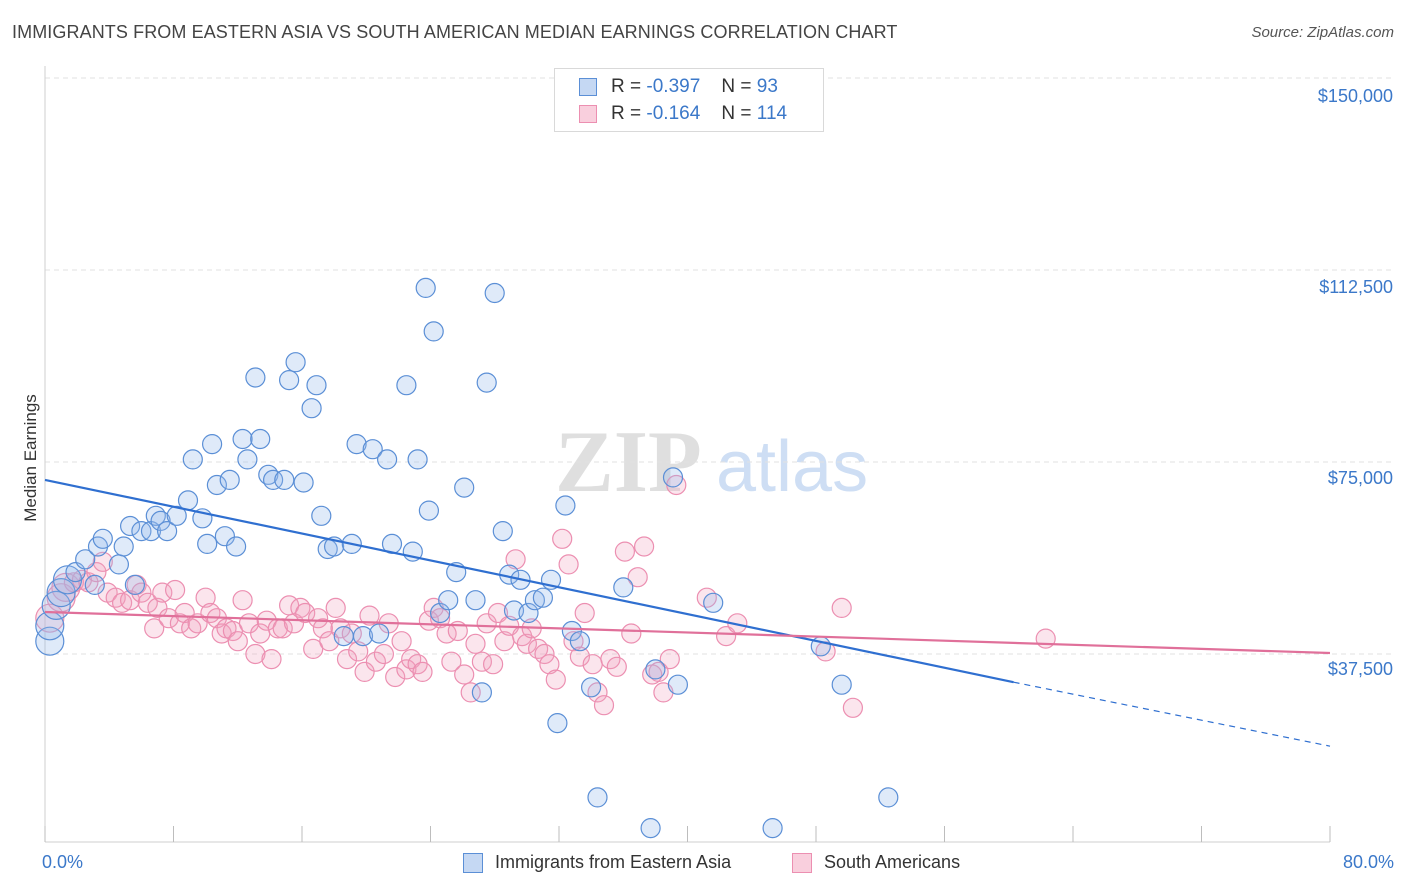 This screenshot has height=892, width=1406. What do you see at coordinates (892, 862) in the screenshot?
I see `legend-label: South Americans` at bounding box center [892, 862].